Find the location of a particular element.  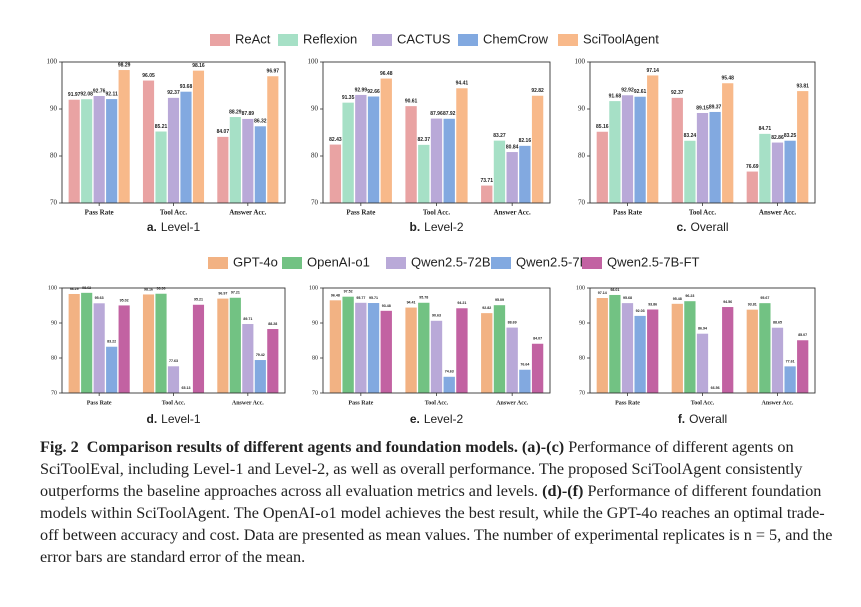

value-label: 96.97 is located at coordinates (222, 294).